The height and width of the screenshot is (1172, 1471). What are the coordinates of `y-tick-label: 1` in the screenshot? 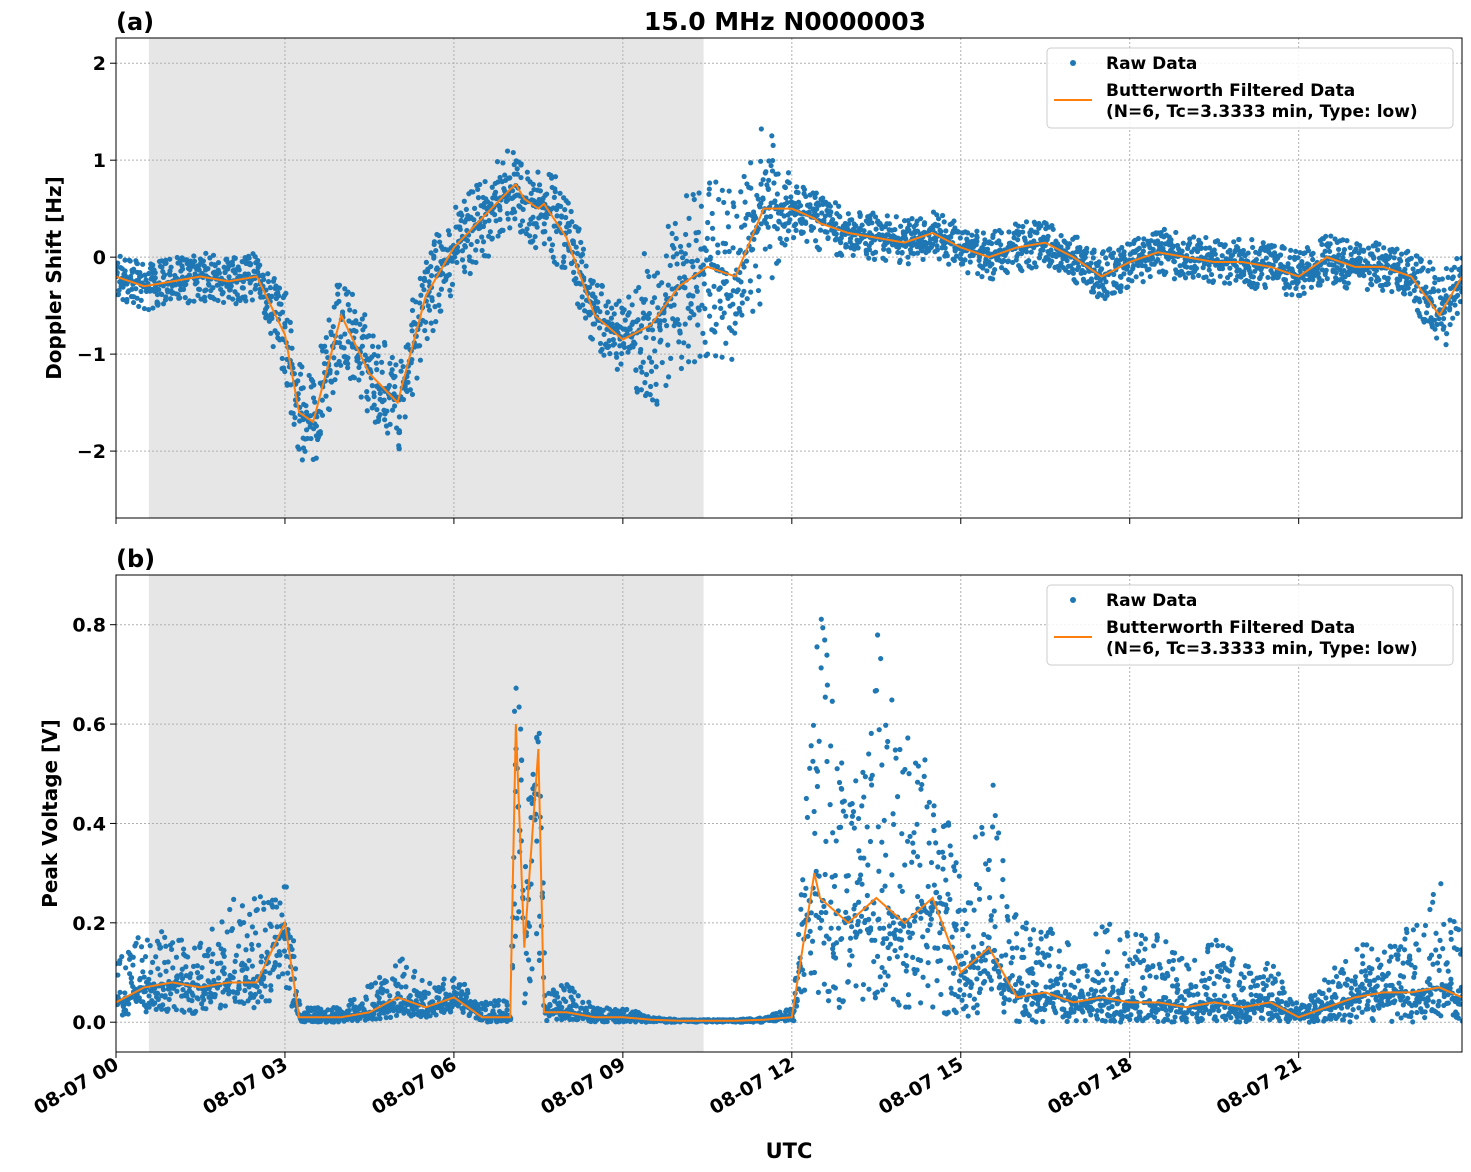 It's located at (99, 161).